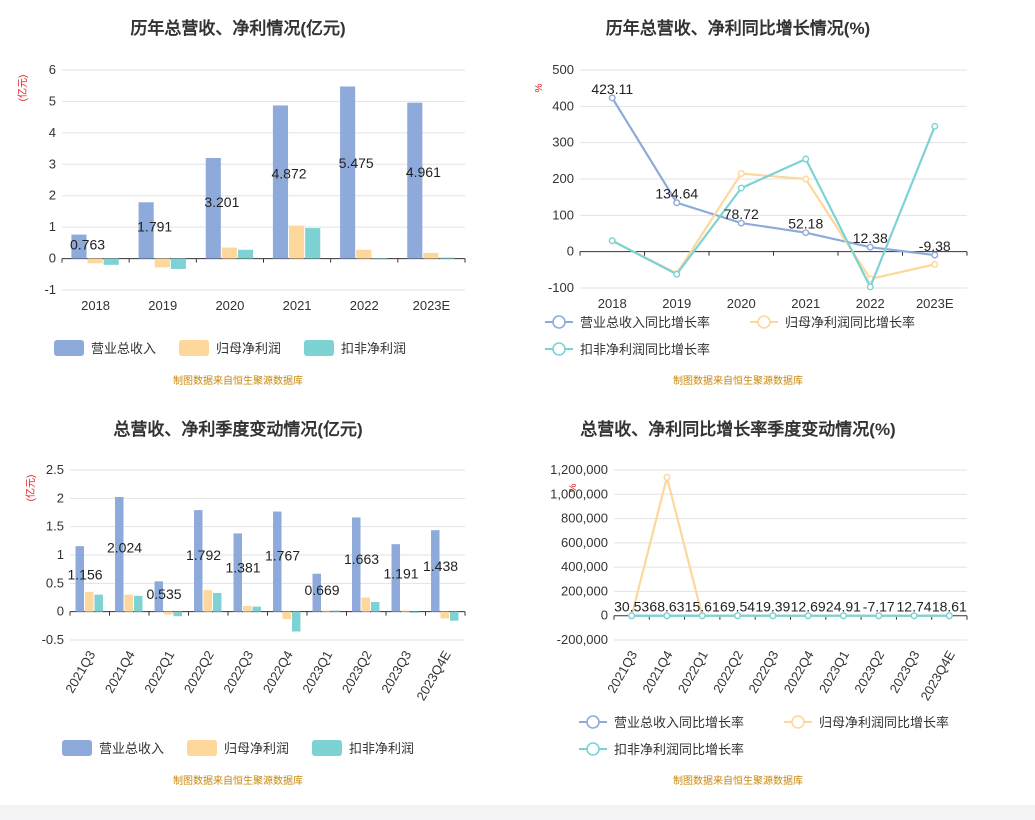  Describe the element at coordinates (286, 615) in the screenshot. I see `bar-2-2022Q4` at that location.